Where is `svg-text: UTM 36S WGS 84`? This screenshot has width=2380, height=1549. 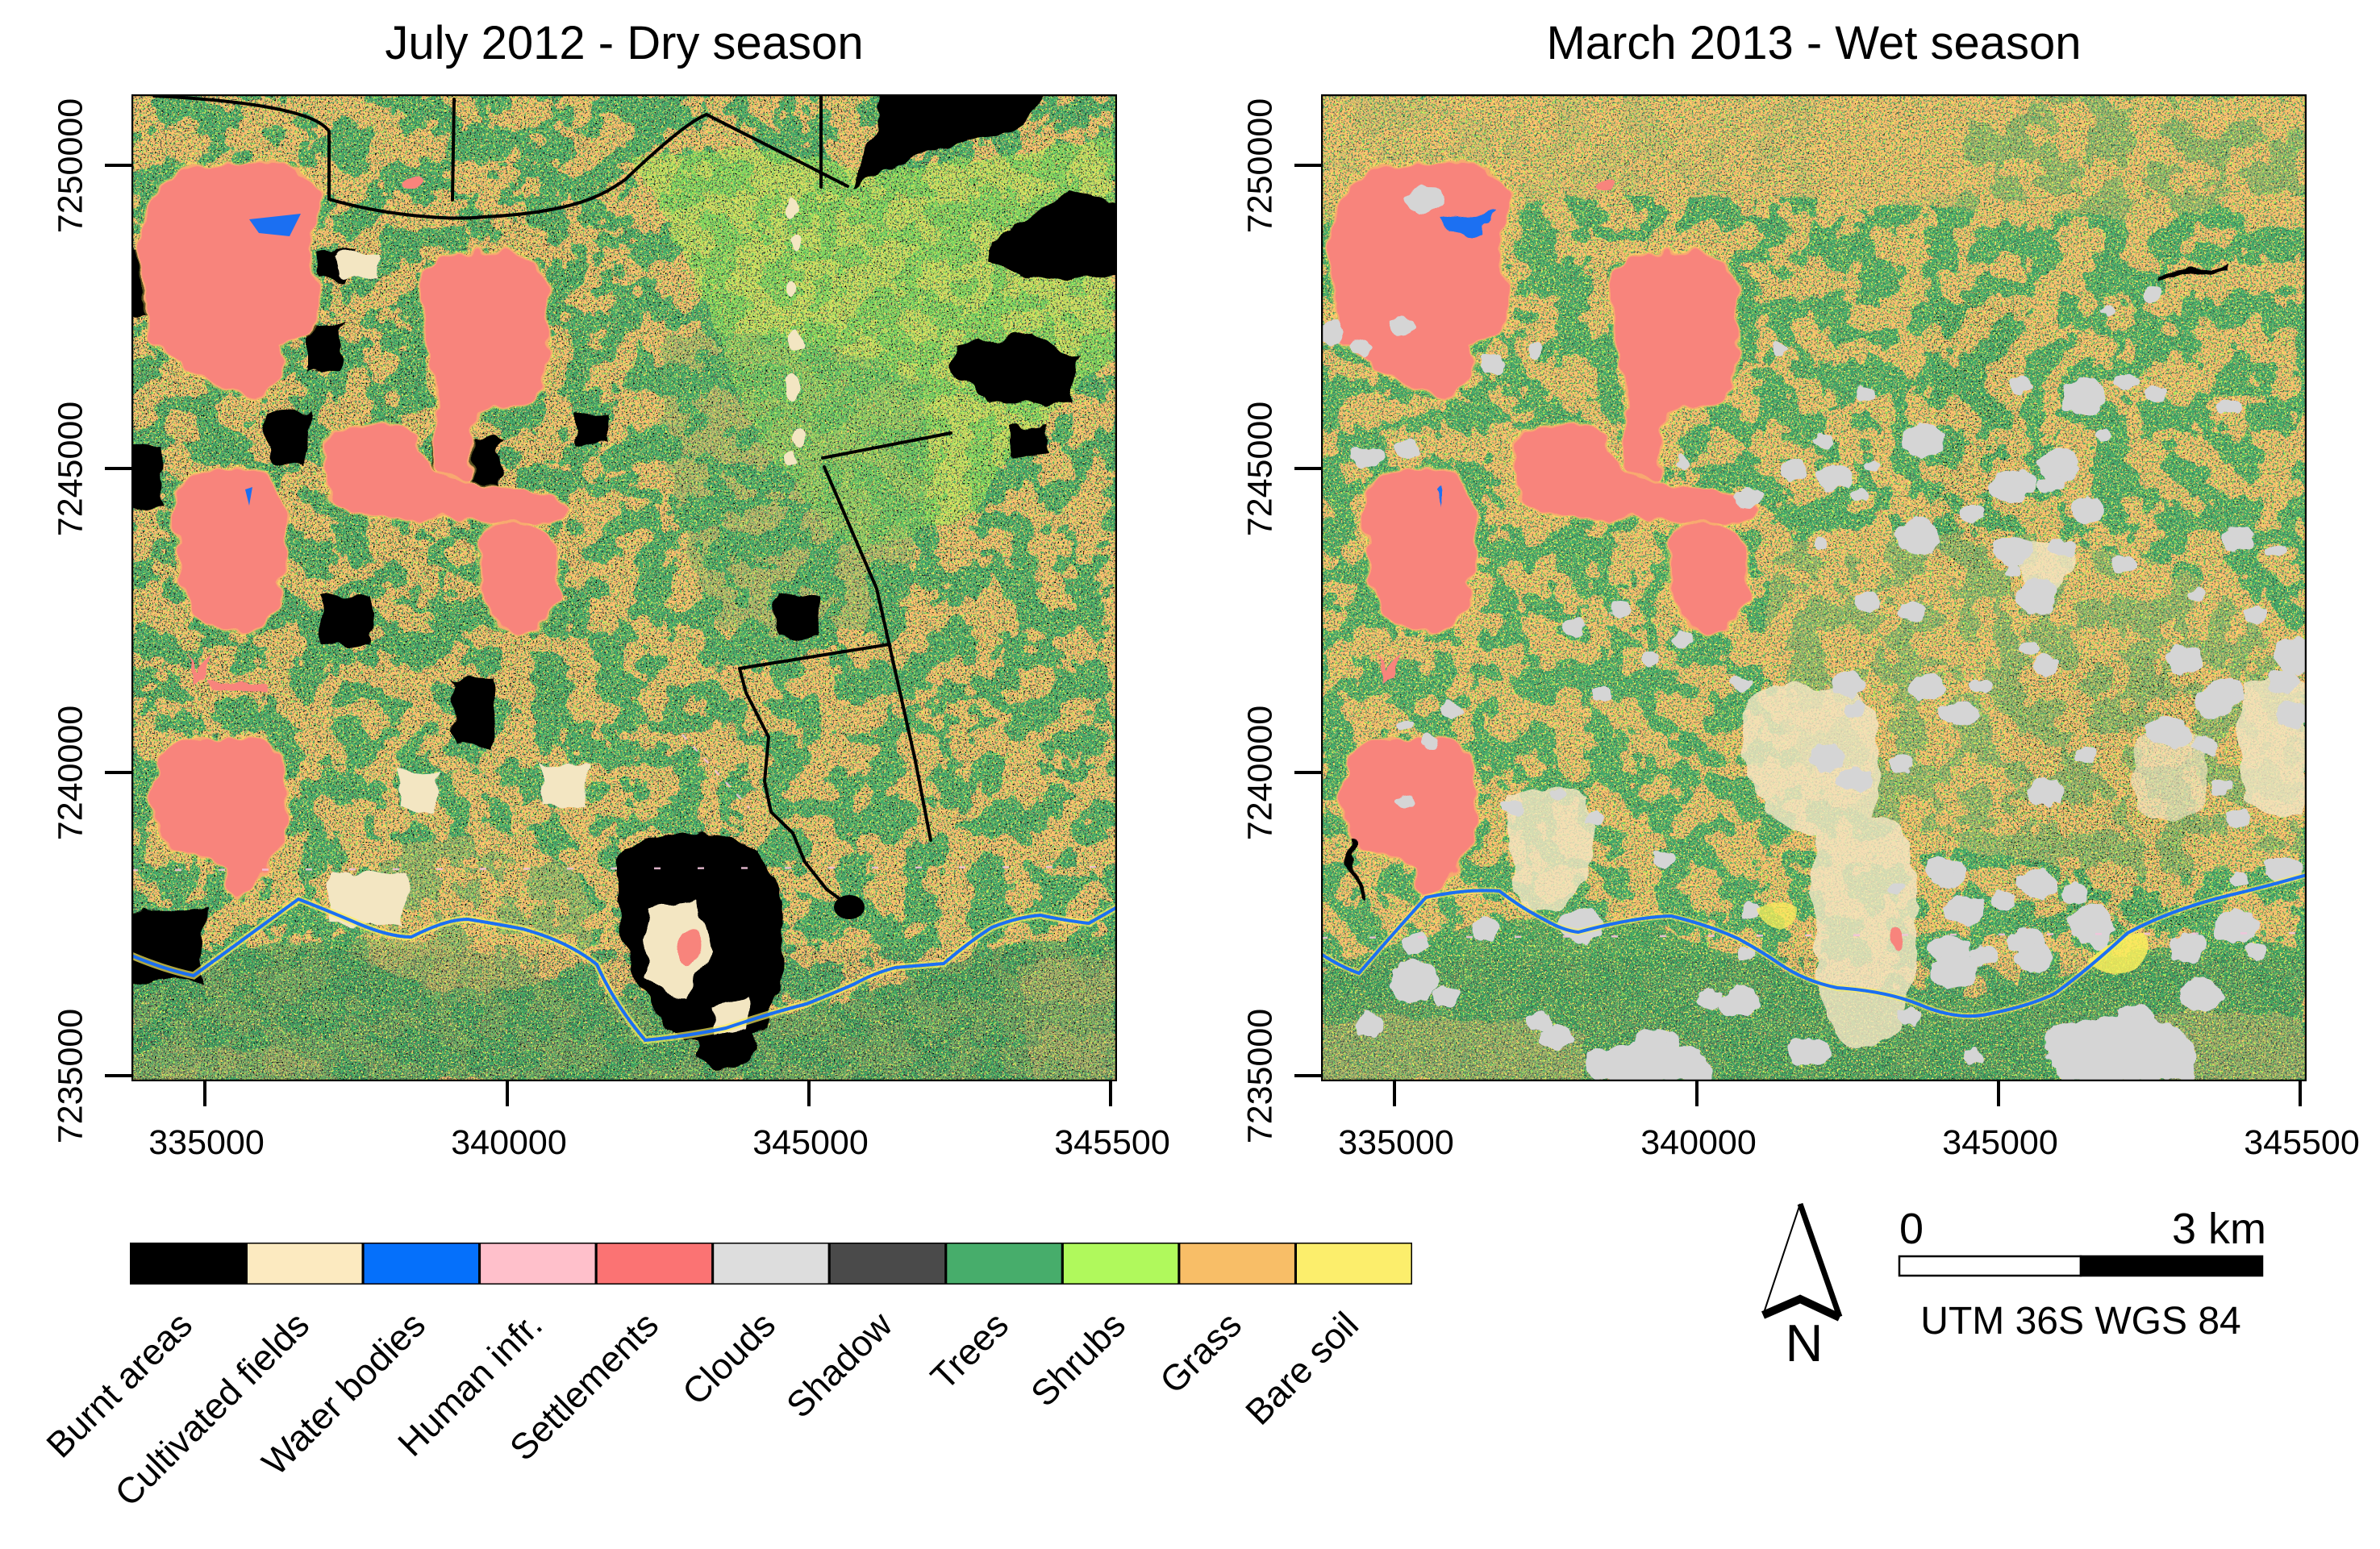
svg-text: UTM 36S WGS 84 is located at coordinates (2080, 1321).